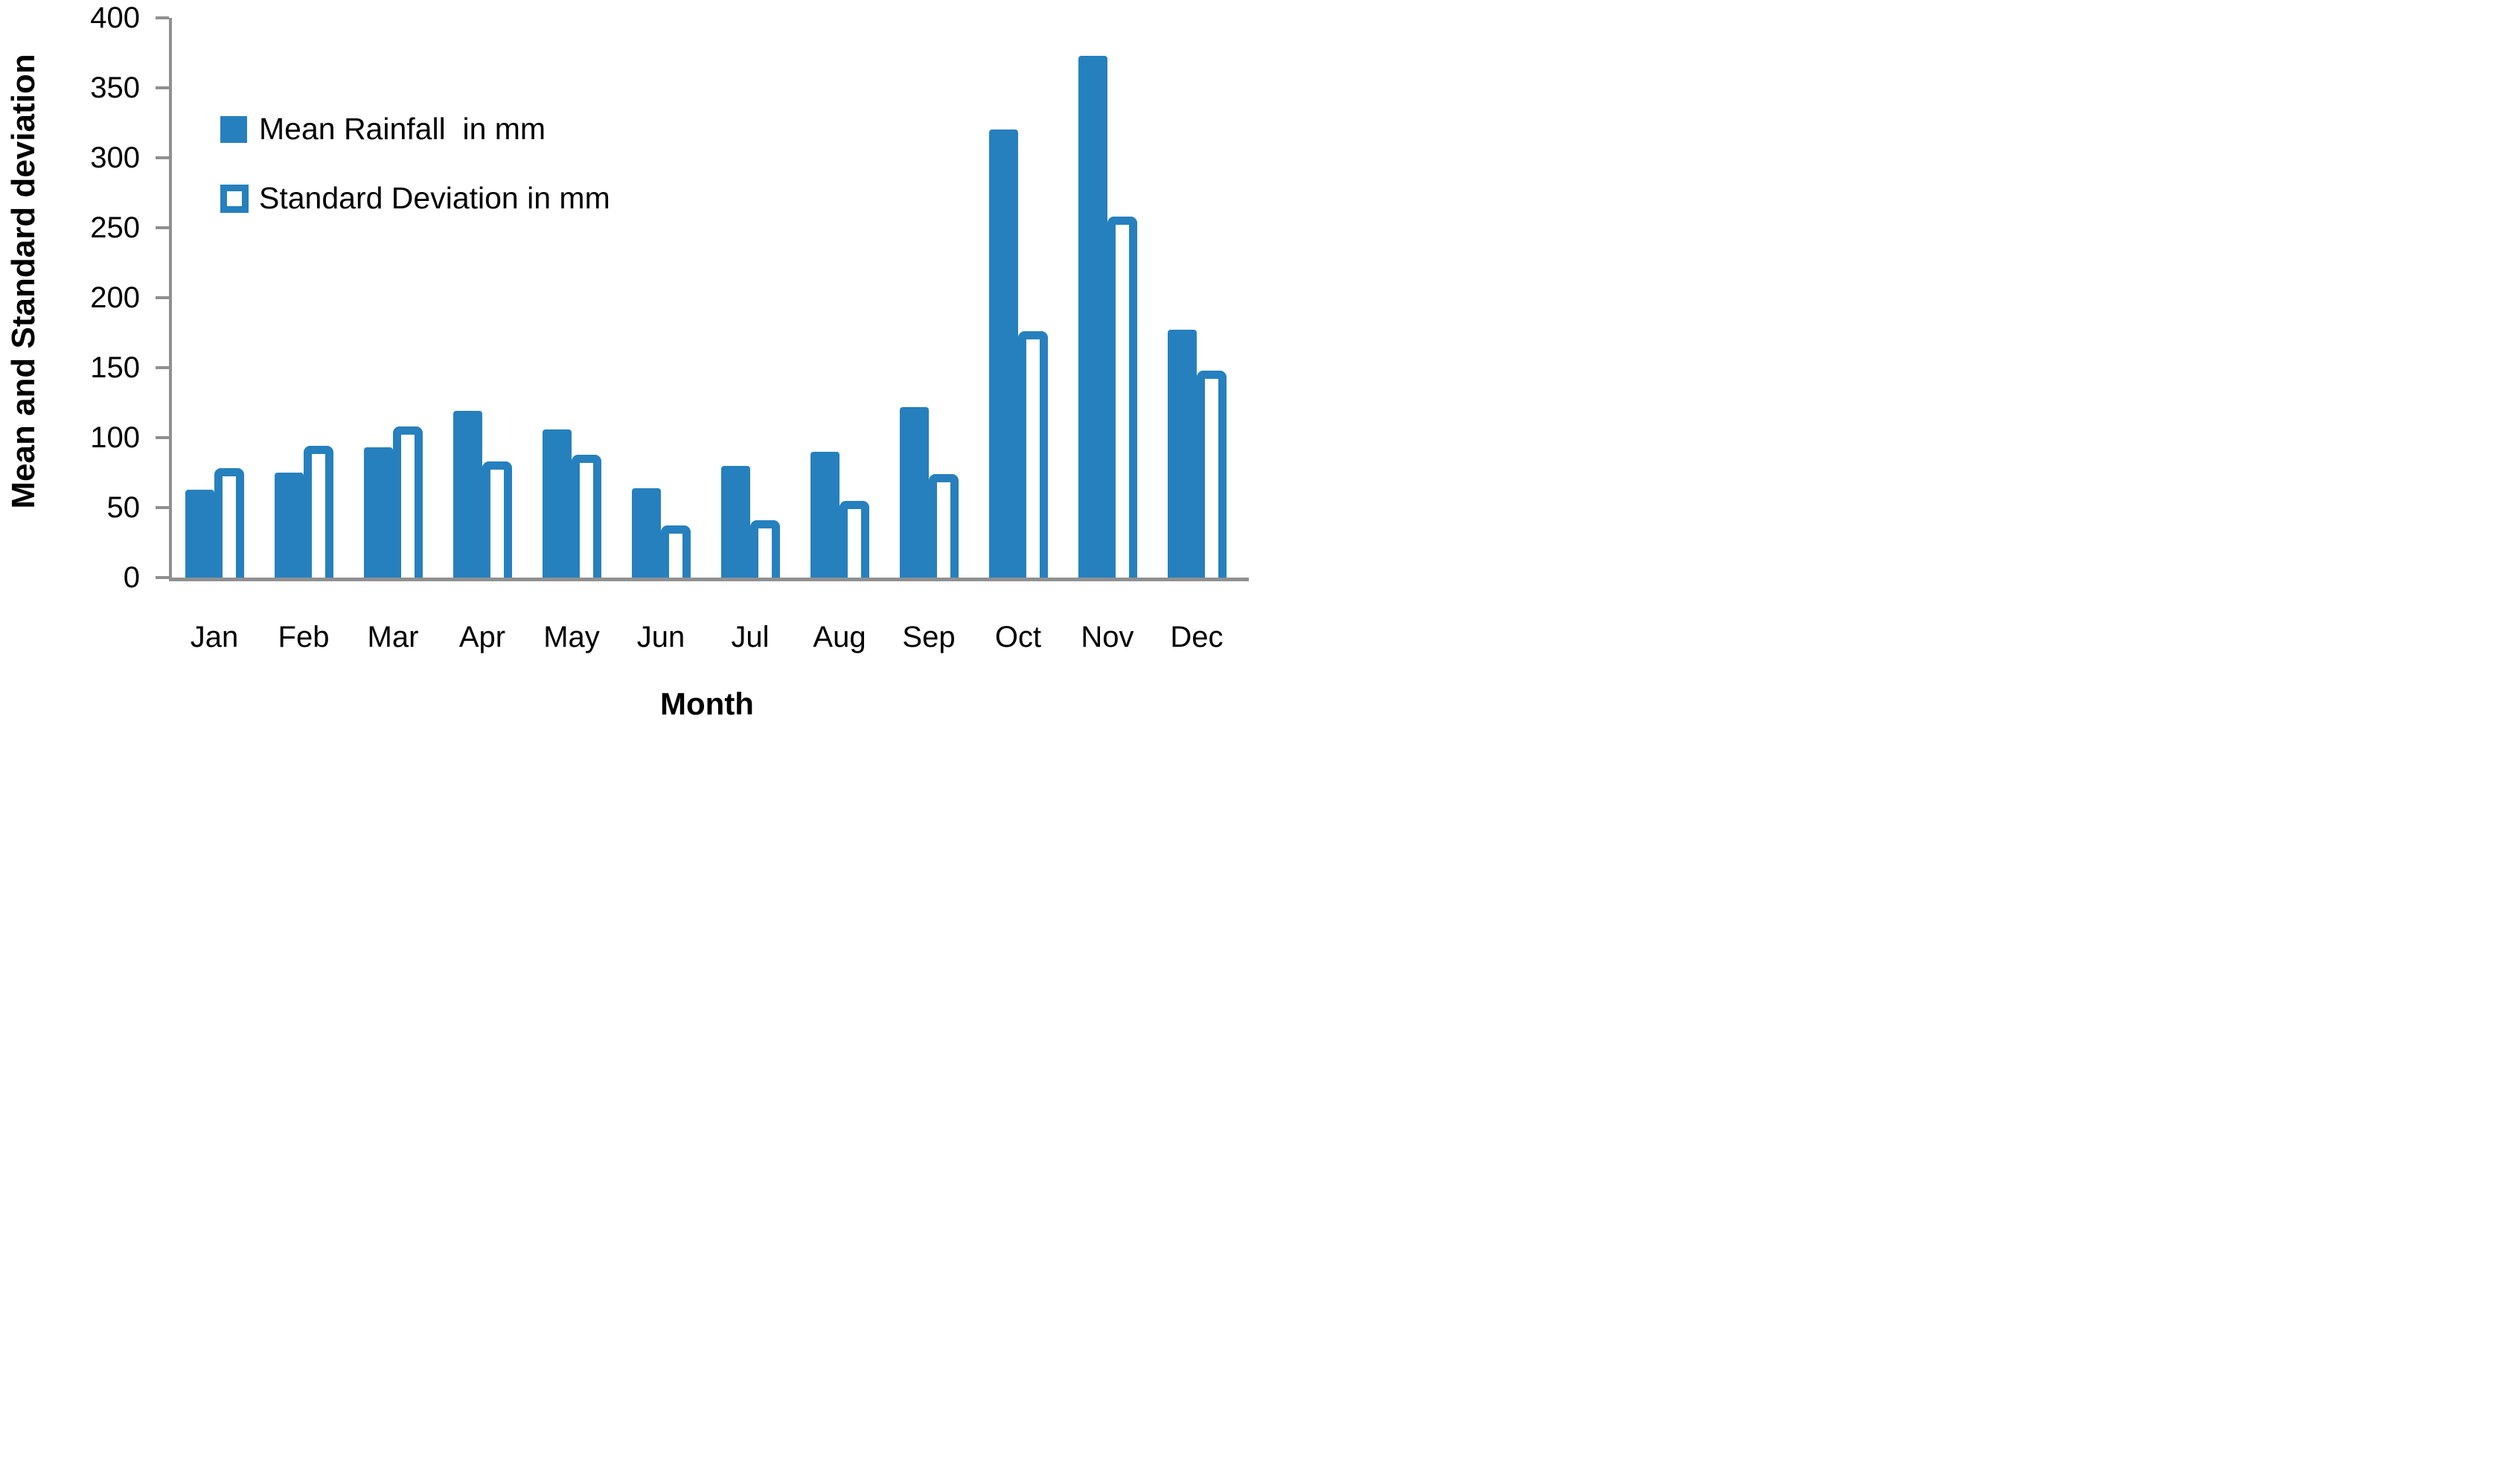 Image resolution: width=2520 pixels, height=1464 pixels. What do you see at coordinates (944, 525) in the screenshot?
I see `bar-sd-Sep` at bounding box center [944, 525].